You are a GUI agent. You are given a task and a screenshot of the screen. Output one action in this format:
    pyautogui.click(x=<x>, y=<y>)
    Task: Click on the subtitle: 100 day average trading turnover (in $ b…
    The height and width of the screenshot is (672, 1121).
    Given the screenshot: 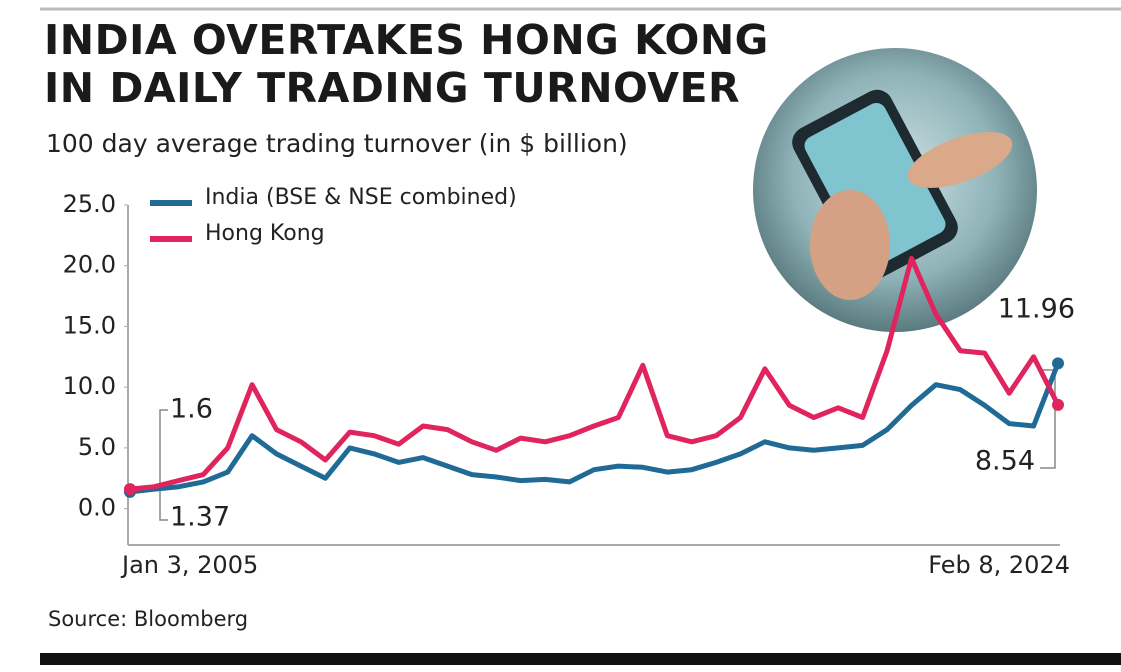 What is the action you would take?
    pyautogui.click(x=337, y=143)
    